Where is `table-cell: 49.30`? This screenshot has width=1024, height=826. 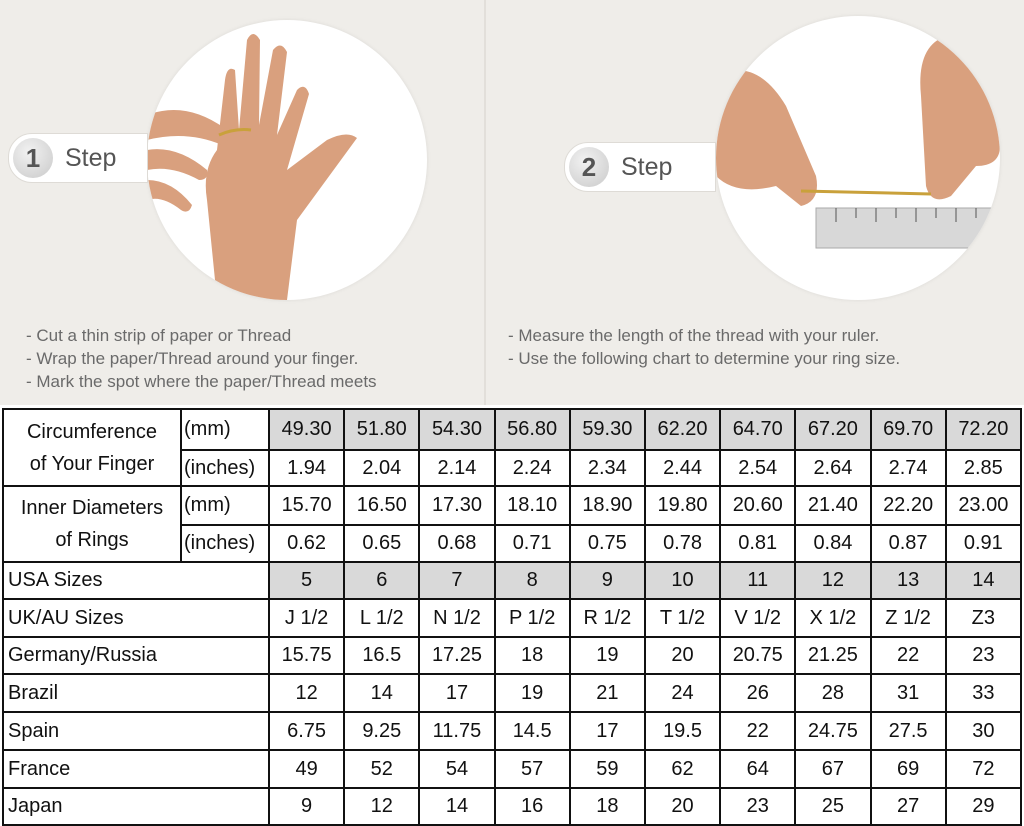 table-cell: 49.30 is located at coordinates (306, 429).